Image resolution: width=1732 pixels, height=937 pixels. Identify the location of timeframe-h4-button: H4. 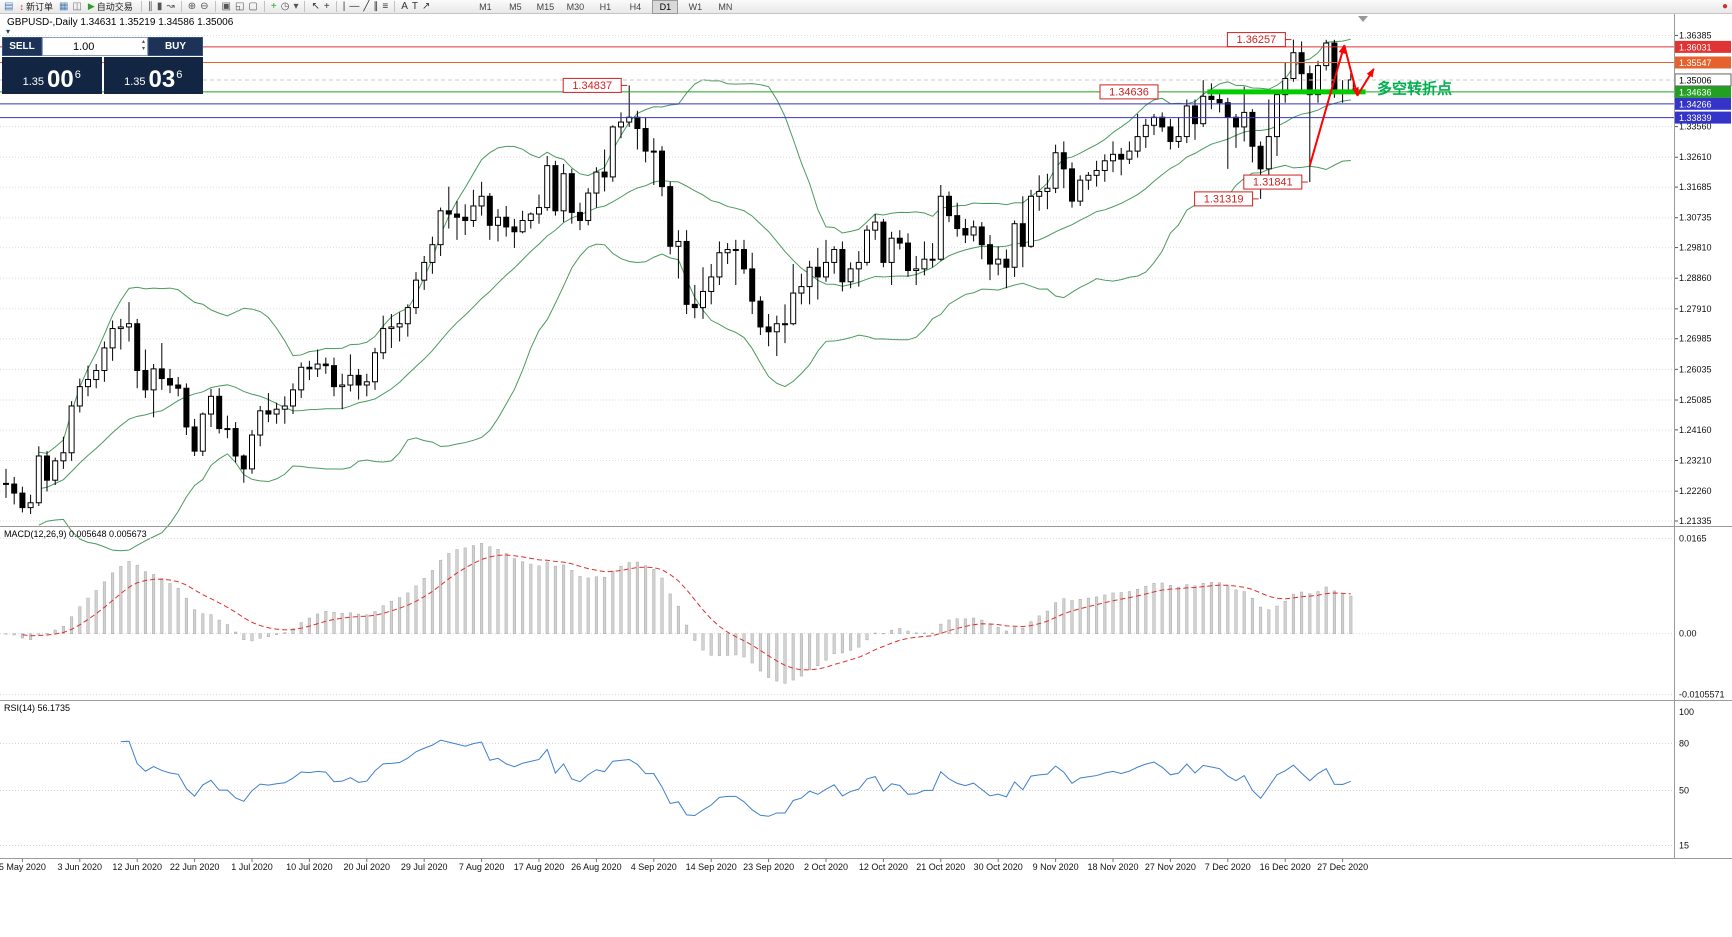
(635, 6).